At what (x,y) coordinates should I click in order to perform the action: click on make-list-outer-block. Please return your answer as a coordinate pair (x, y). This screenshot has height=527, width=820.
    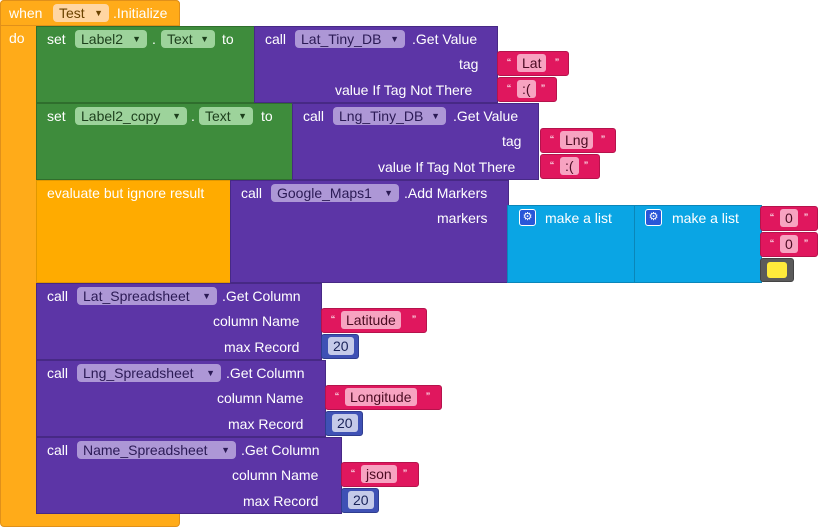
    Looking at the image, I should click on (572, 244).